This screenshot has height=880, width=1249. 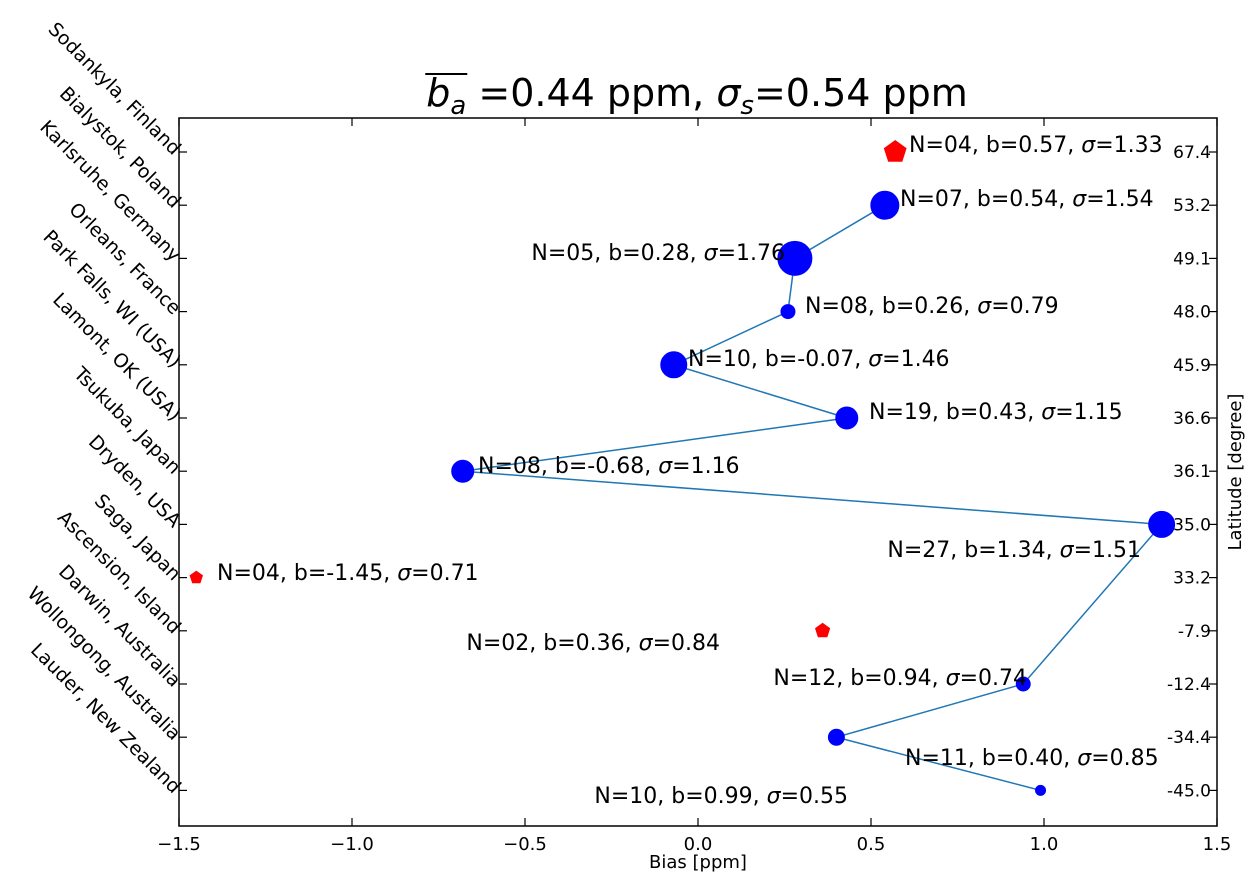 What do you see at coordinates (1041, 790) in the screenshot?
I see `marker-lauder-new-zealand` at bounding box center [1041, 790].